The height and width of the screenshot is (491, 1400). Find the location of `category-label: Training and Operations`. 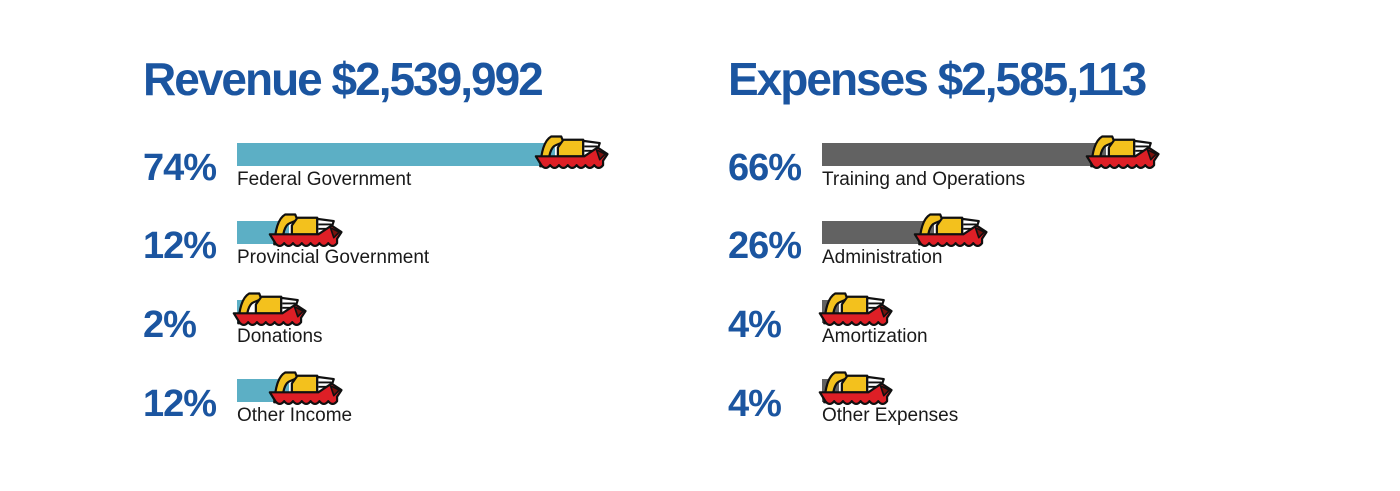

category-label: Training and Operations is located at coordinates (924, 179).